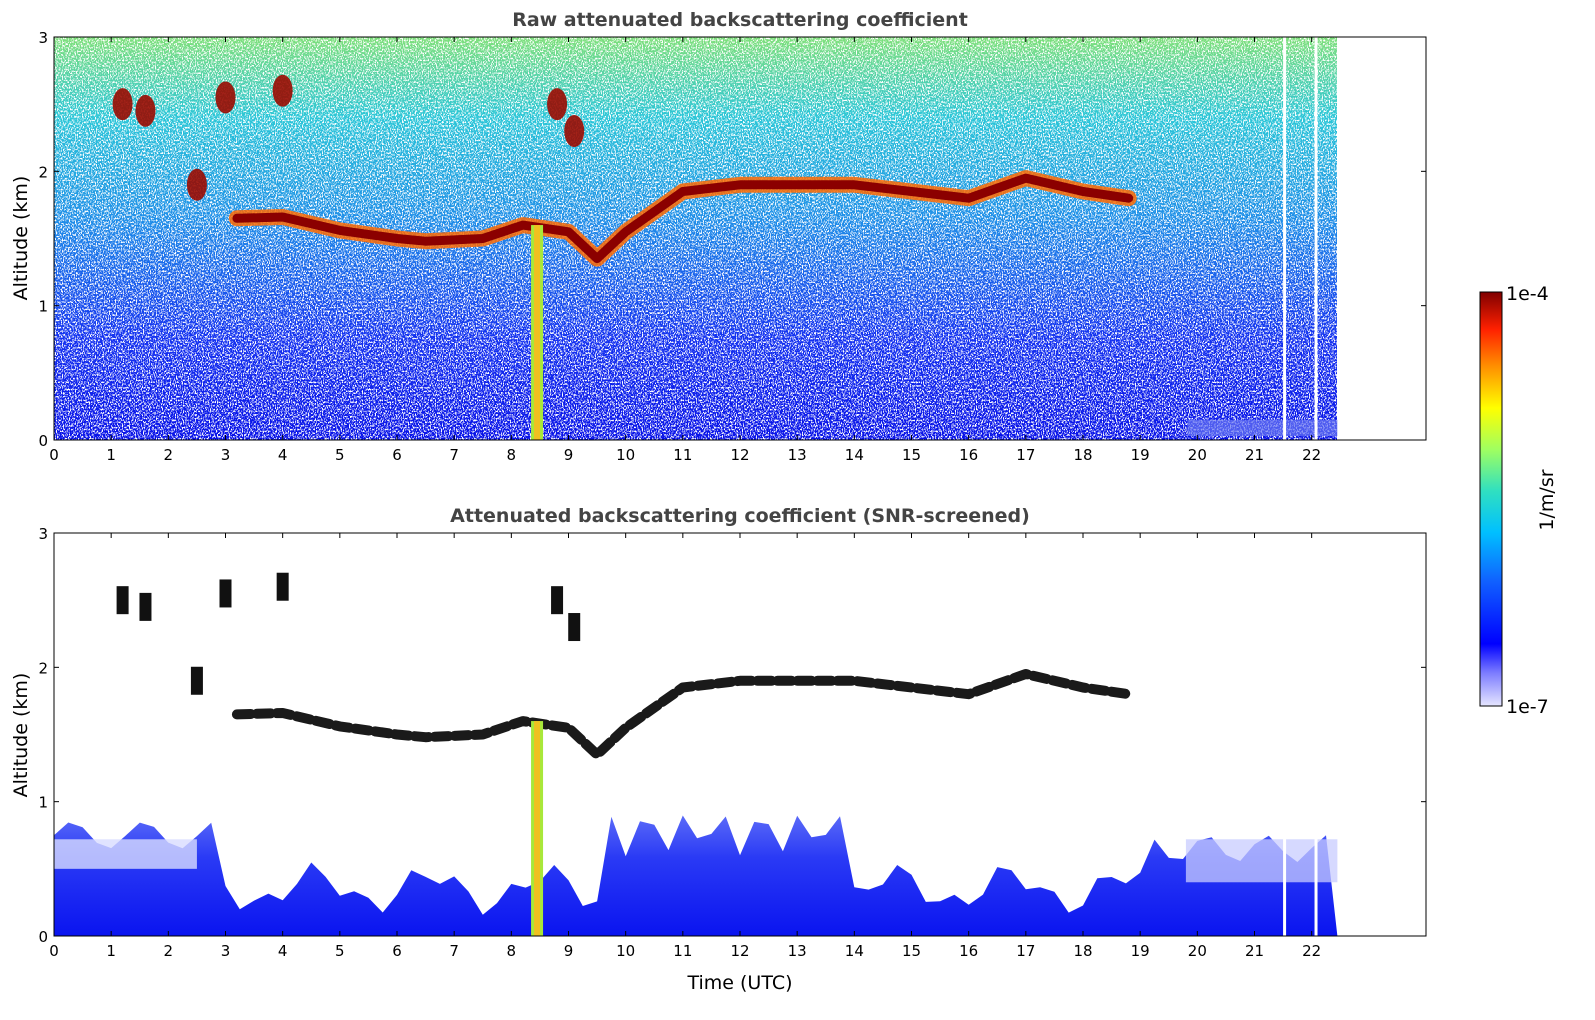 This screenshot has width=1595, height=1020. What do you see at coordinates (1547, 499) in the screenshot?
I see `colorbar-unit-label: 1/m/sr` at bounding box center [1547, 499].